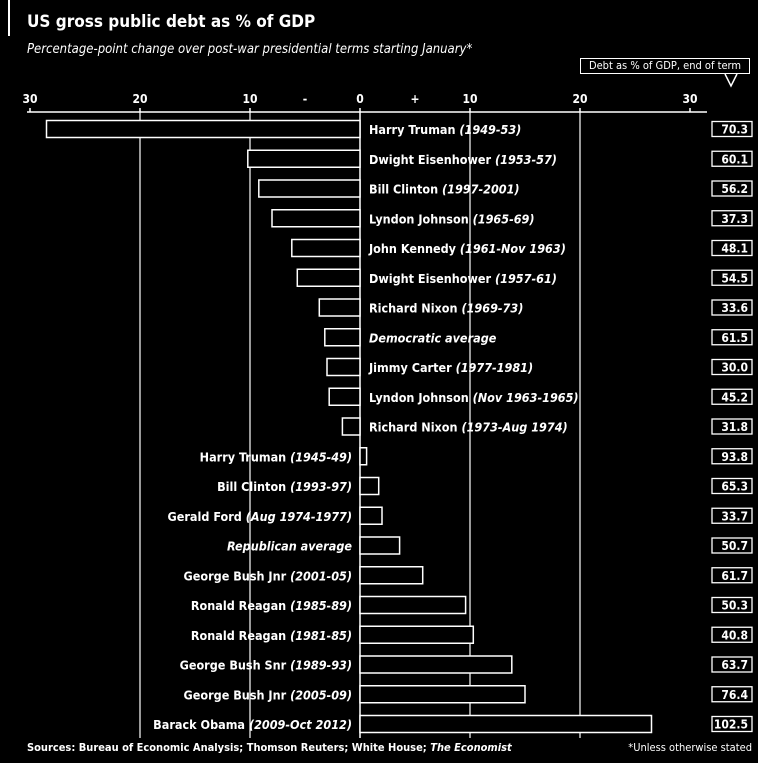  I want to click on legend-pointer, so click(731, 80).